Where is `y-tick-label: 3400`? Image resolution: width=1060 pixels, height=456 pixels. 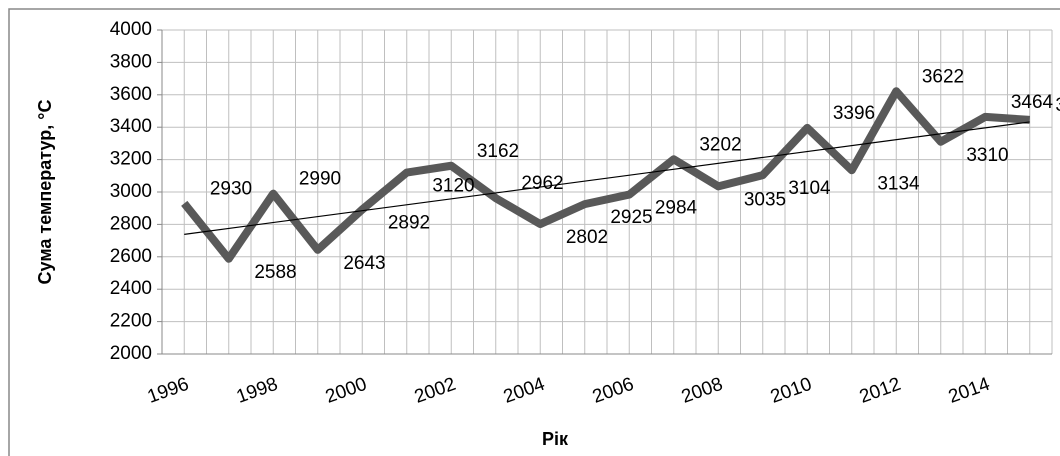
y-tick-label: 3400 is located at coordinates (131, 126).